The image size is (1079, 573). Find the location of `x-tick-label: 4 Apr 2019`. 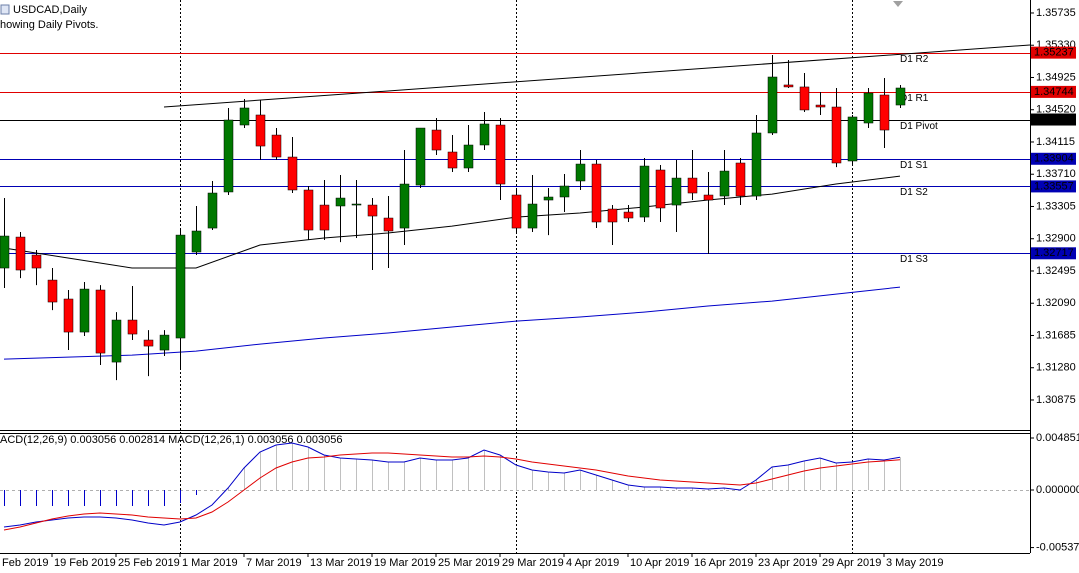

x-tick-label: 4 Apr 2019 is located at coordinates (592, 563).